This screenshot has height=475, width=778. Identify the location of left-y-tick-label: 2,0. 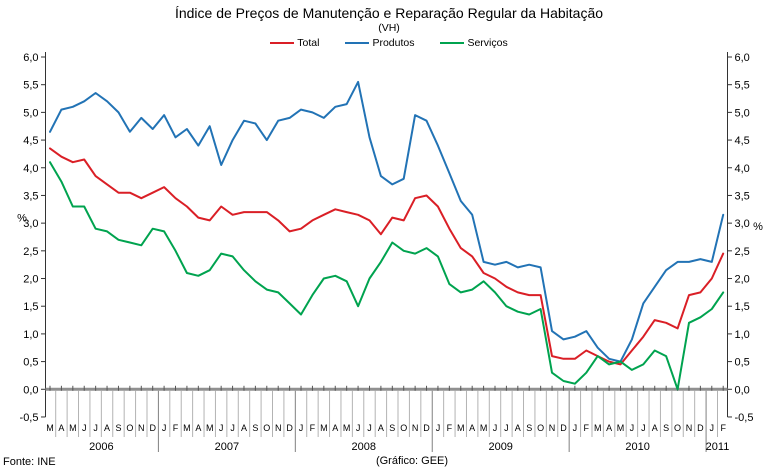
(30, 280).